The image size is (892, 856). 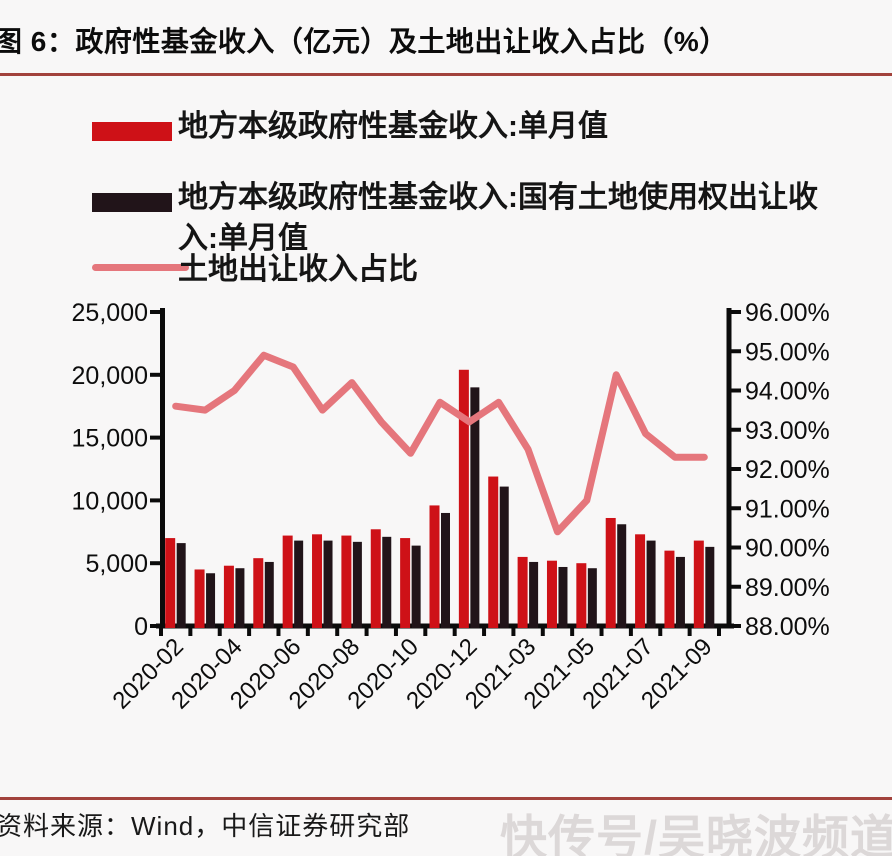 What do you see at coordinates (141, 627) in the screenshot?
I see `left-axis-label: 0` at bounding box center [141, 627].